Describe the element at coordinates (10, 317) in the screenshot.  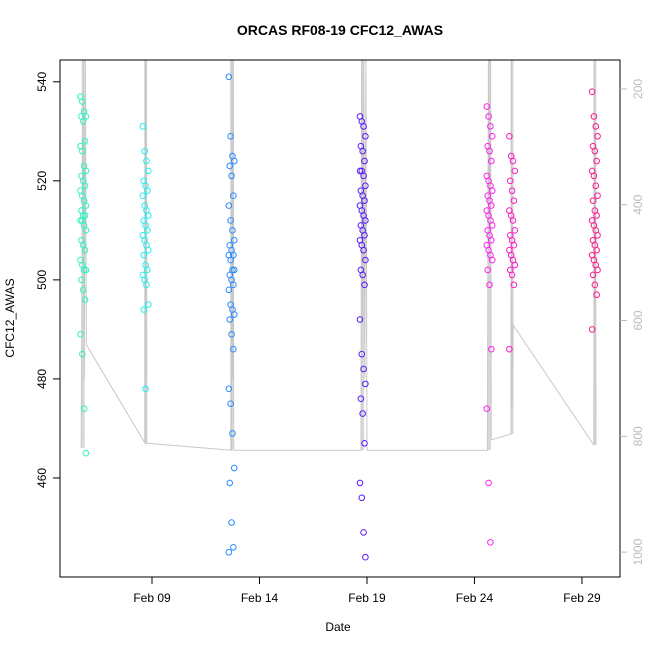
I see `y-axis-label: CFC12_AWAS` at that location.